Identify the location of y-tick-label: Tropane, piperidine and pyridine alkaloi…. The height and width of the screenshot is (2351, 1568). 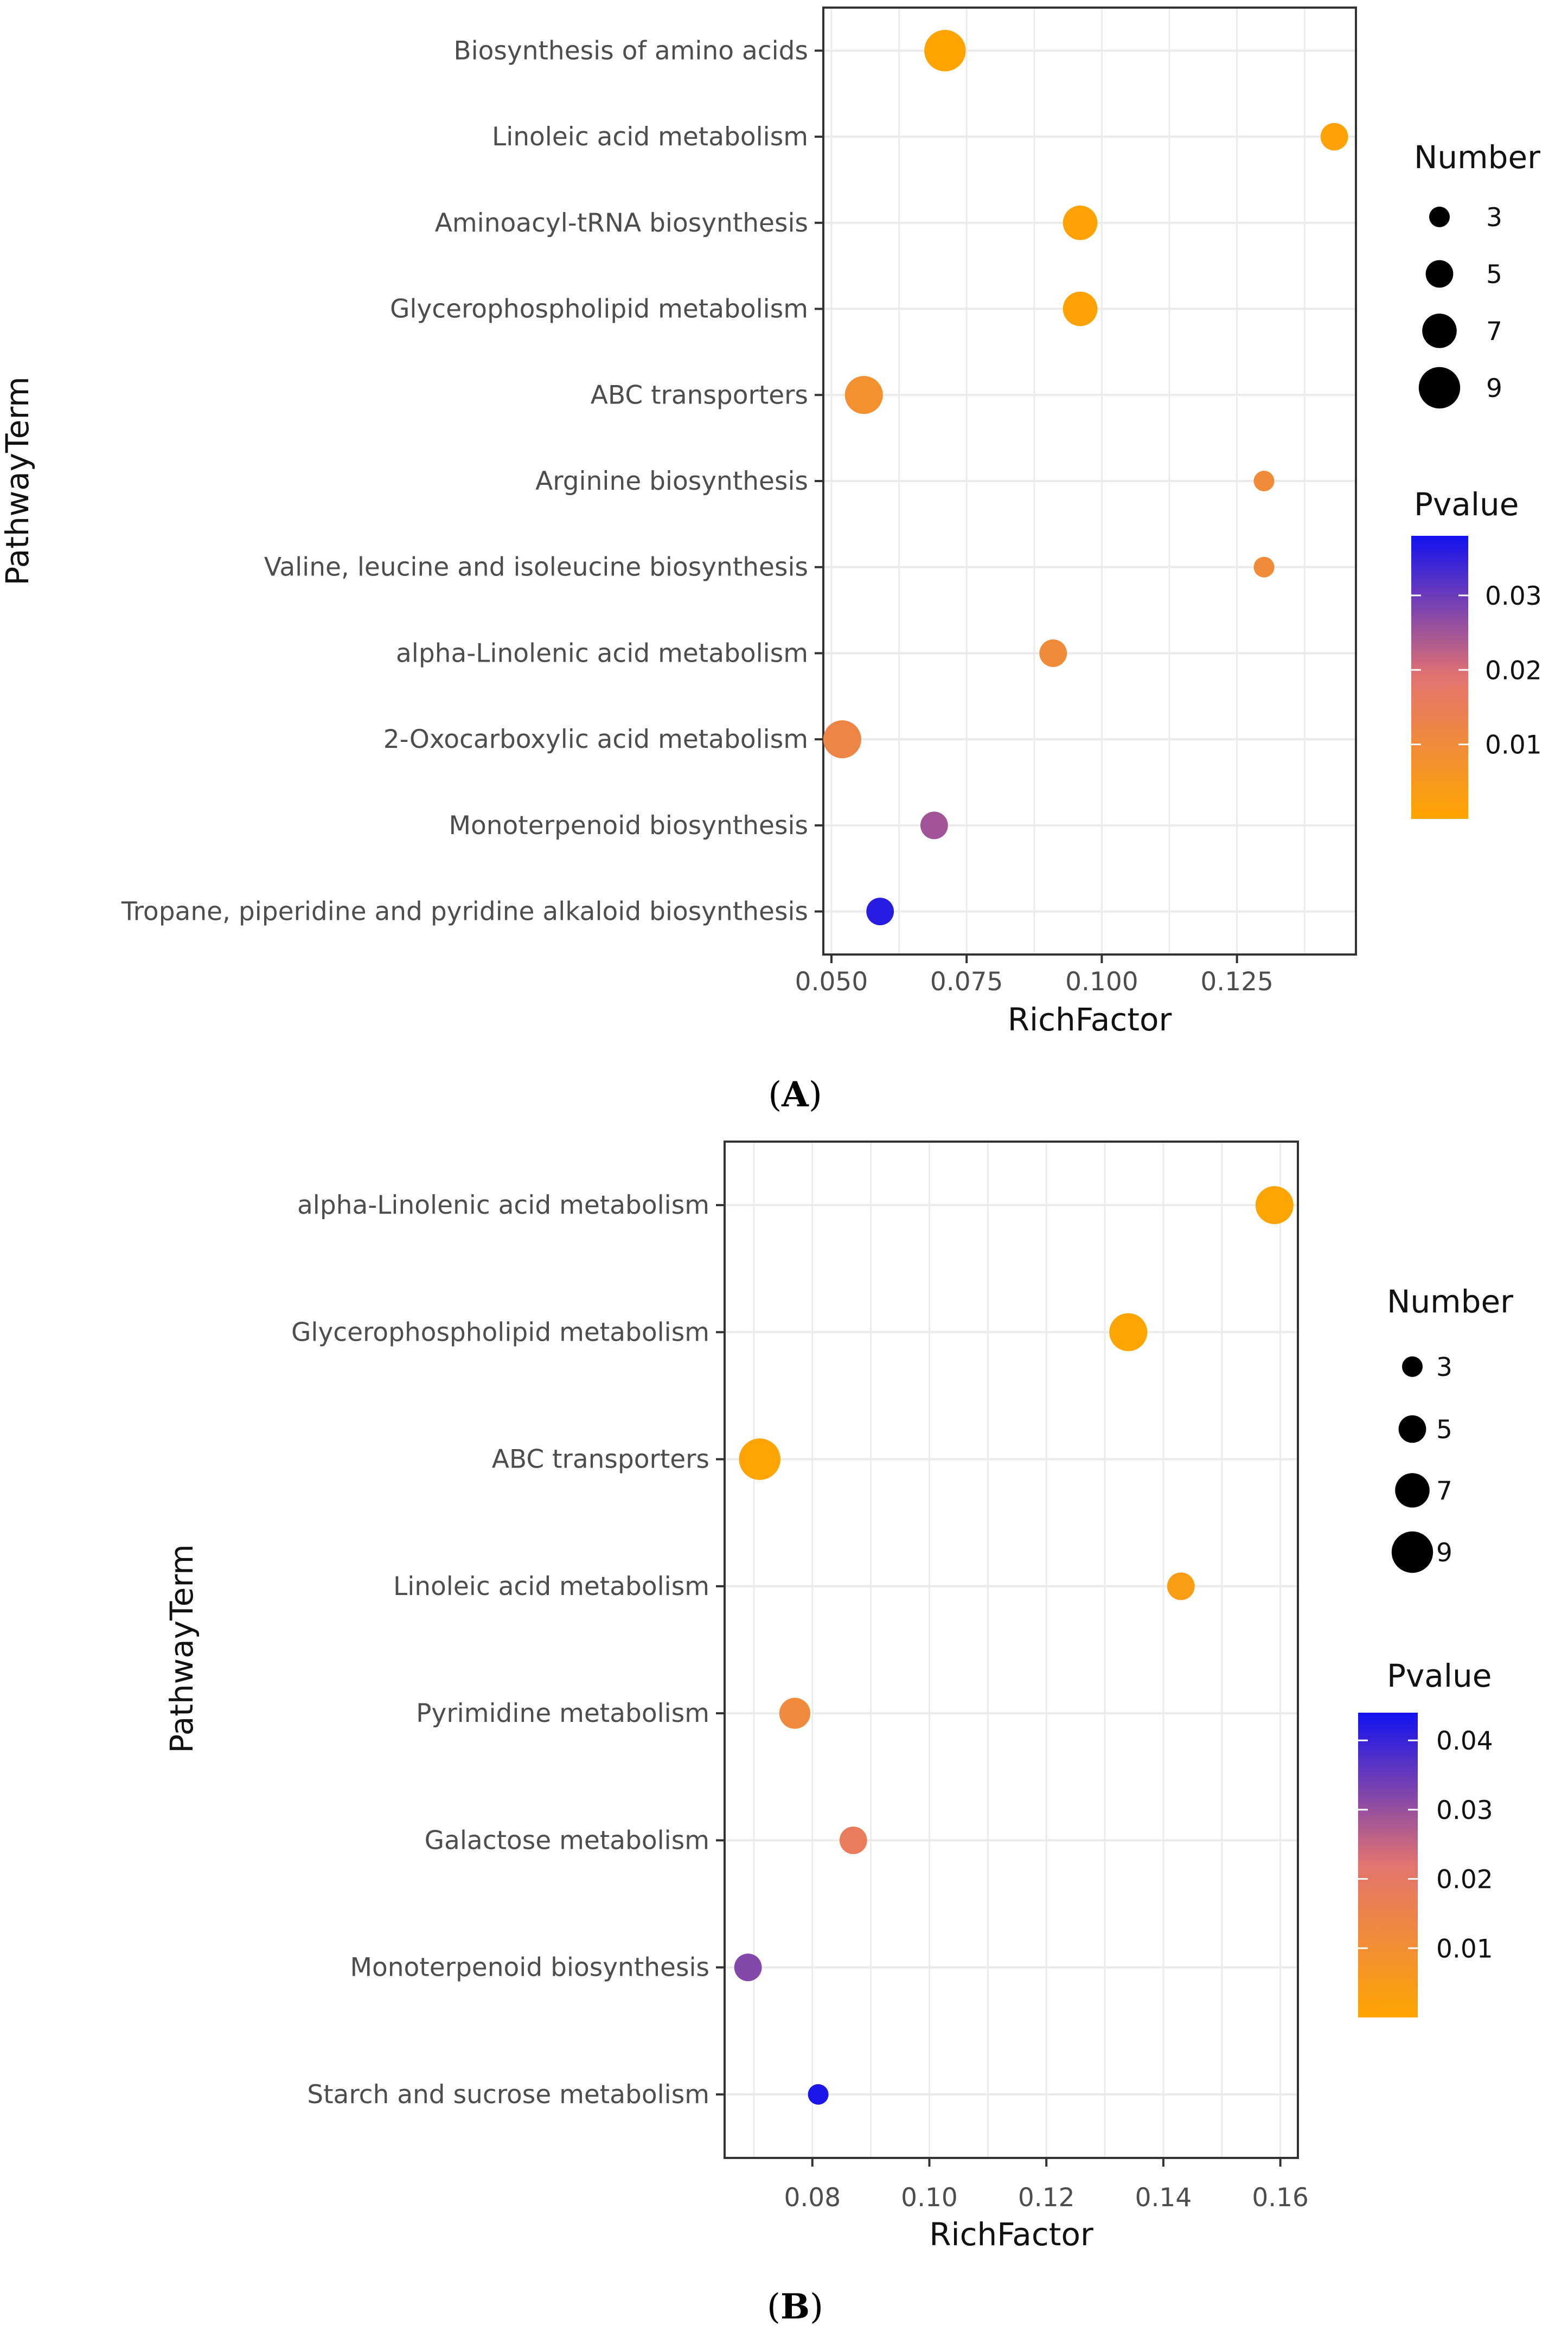
(464, 912).